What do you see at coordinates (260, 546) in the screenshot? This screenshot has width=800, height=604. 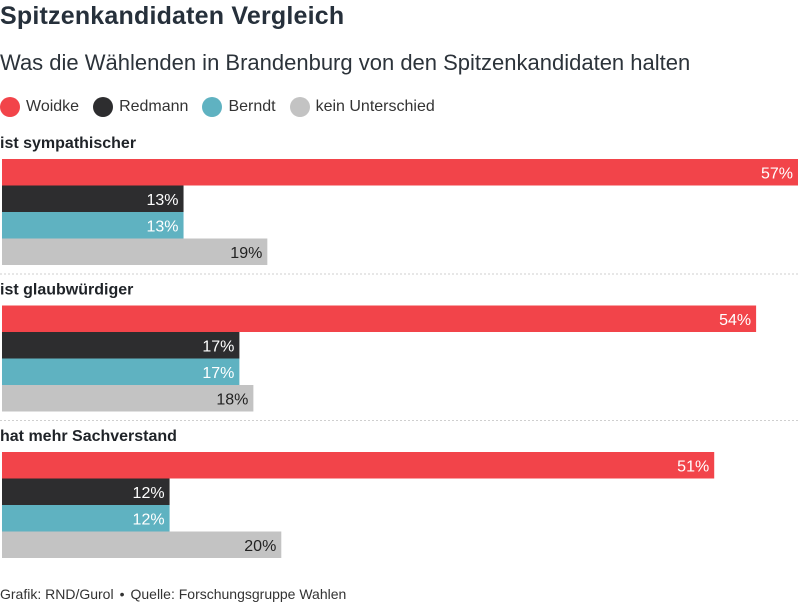 I see `data-label: 20%` at bounding box center [260, 546].